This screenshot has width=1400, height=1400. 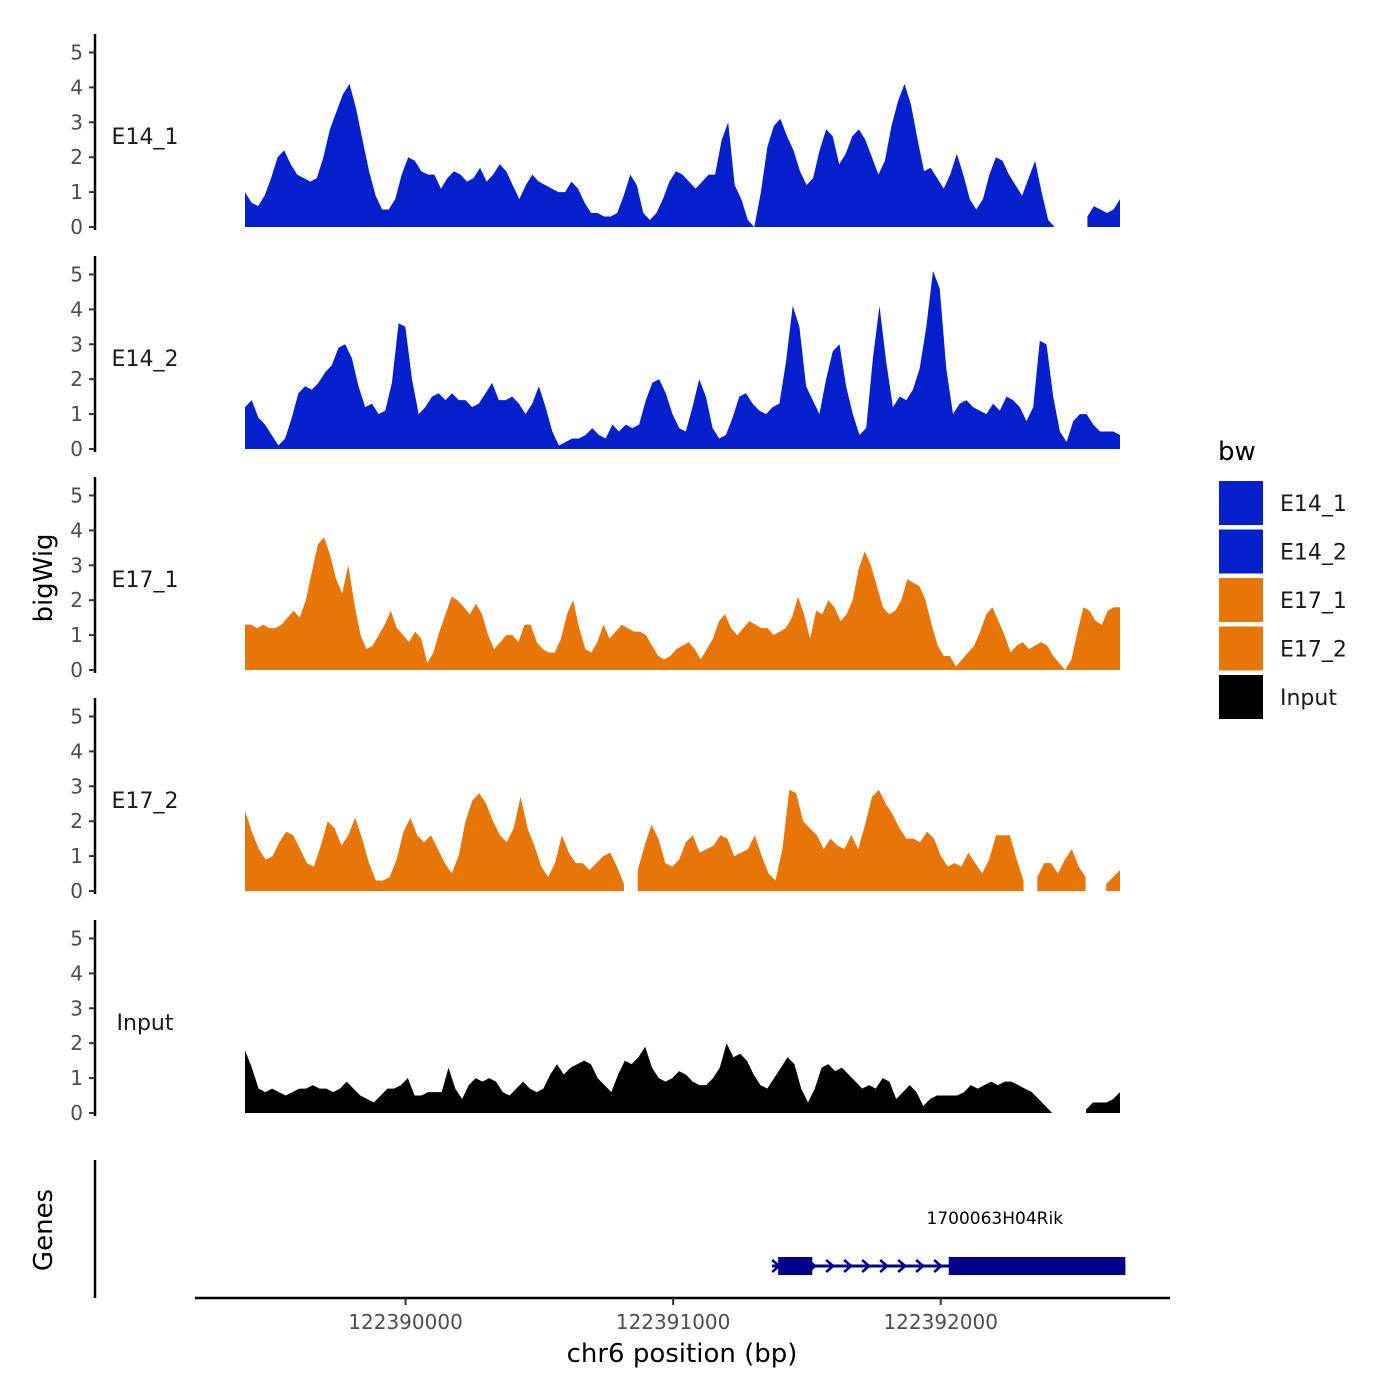 I want to click on gene-name-label: 1700063H04Rik, so click(x=995, y=1219).